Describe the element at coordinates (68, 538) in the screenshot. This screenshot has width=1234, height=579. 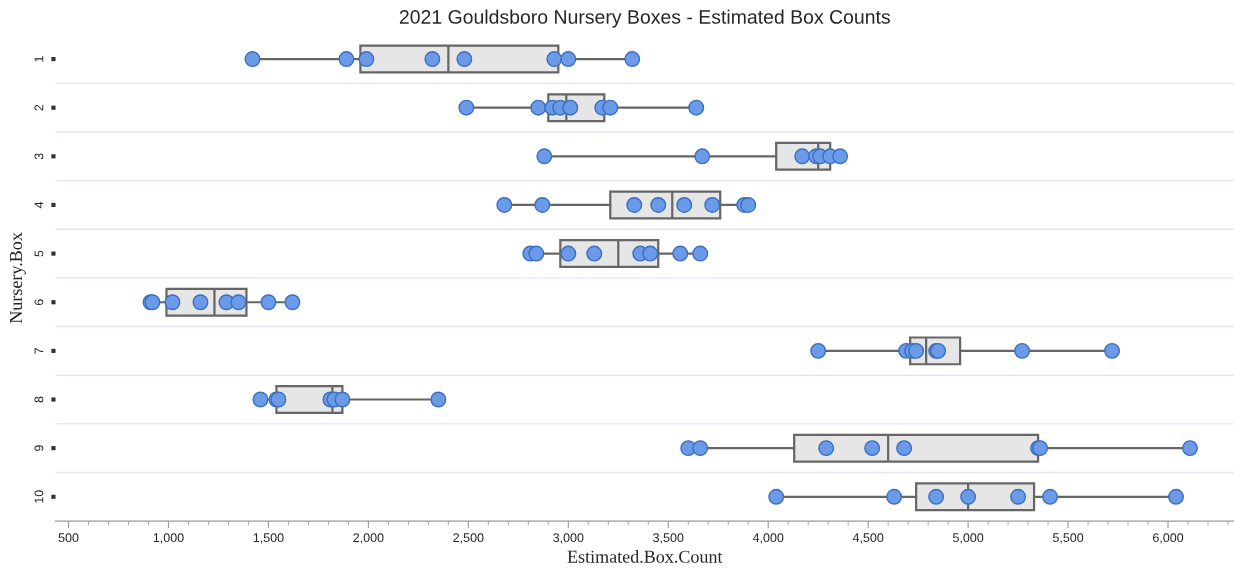
I see `x-tick-label: 500` at that location.